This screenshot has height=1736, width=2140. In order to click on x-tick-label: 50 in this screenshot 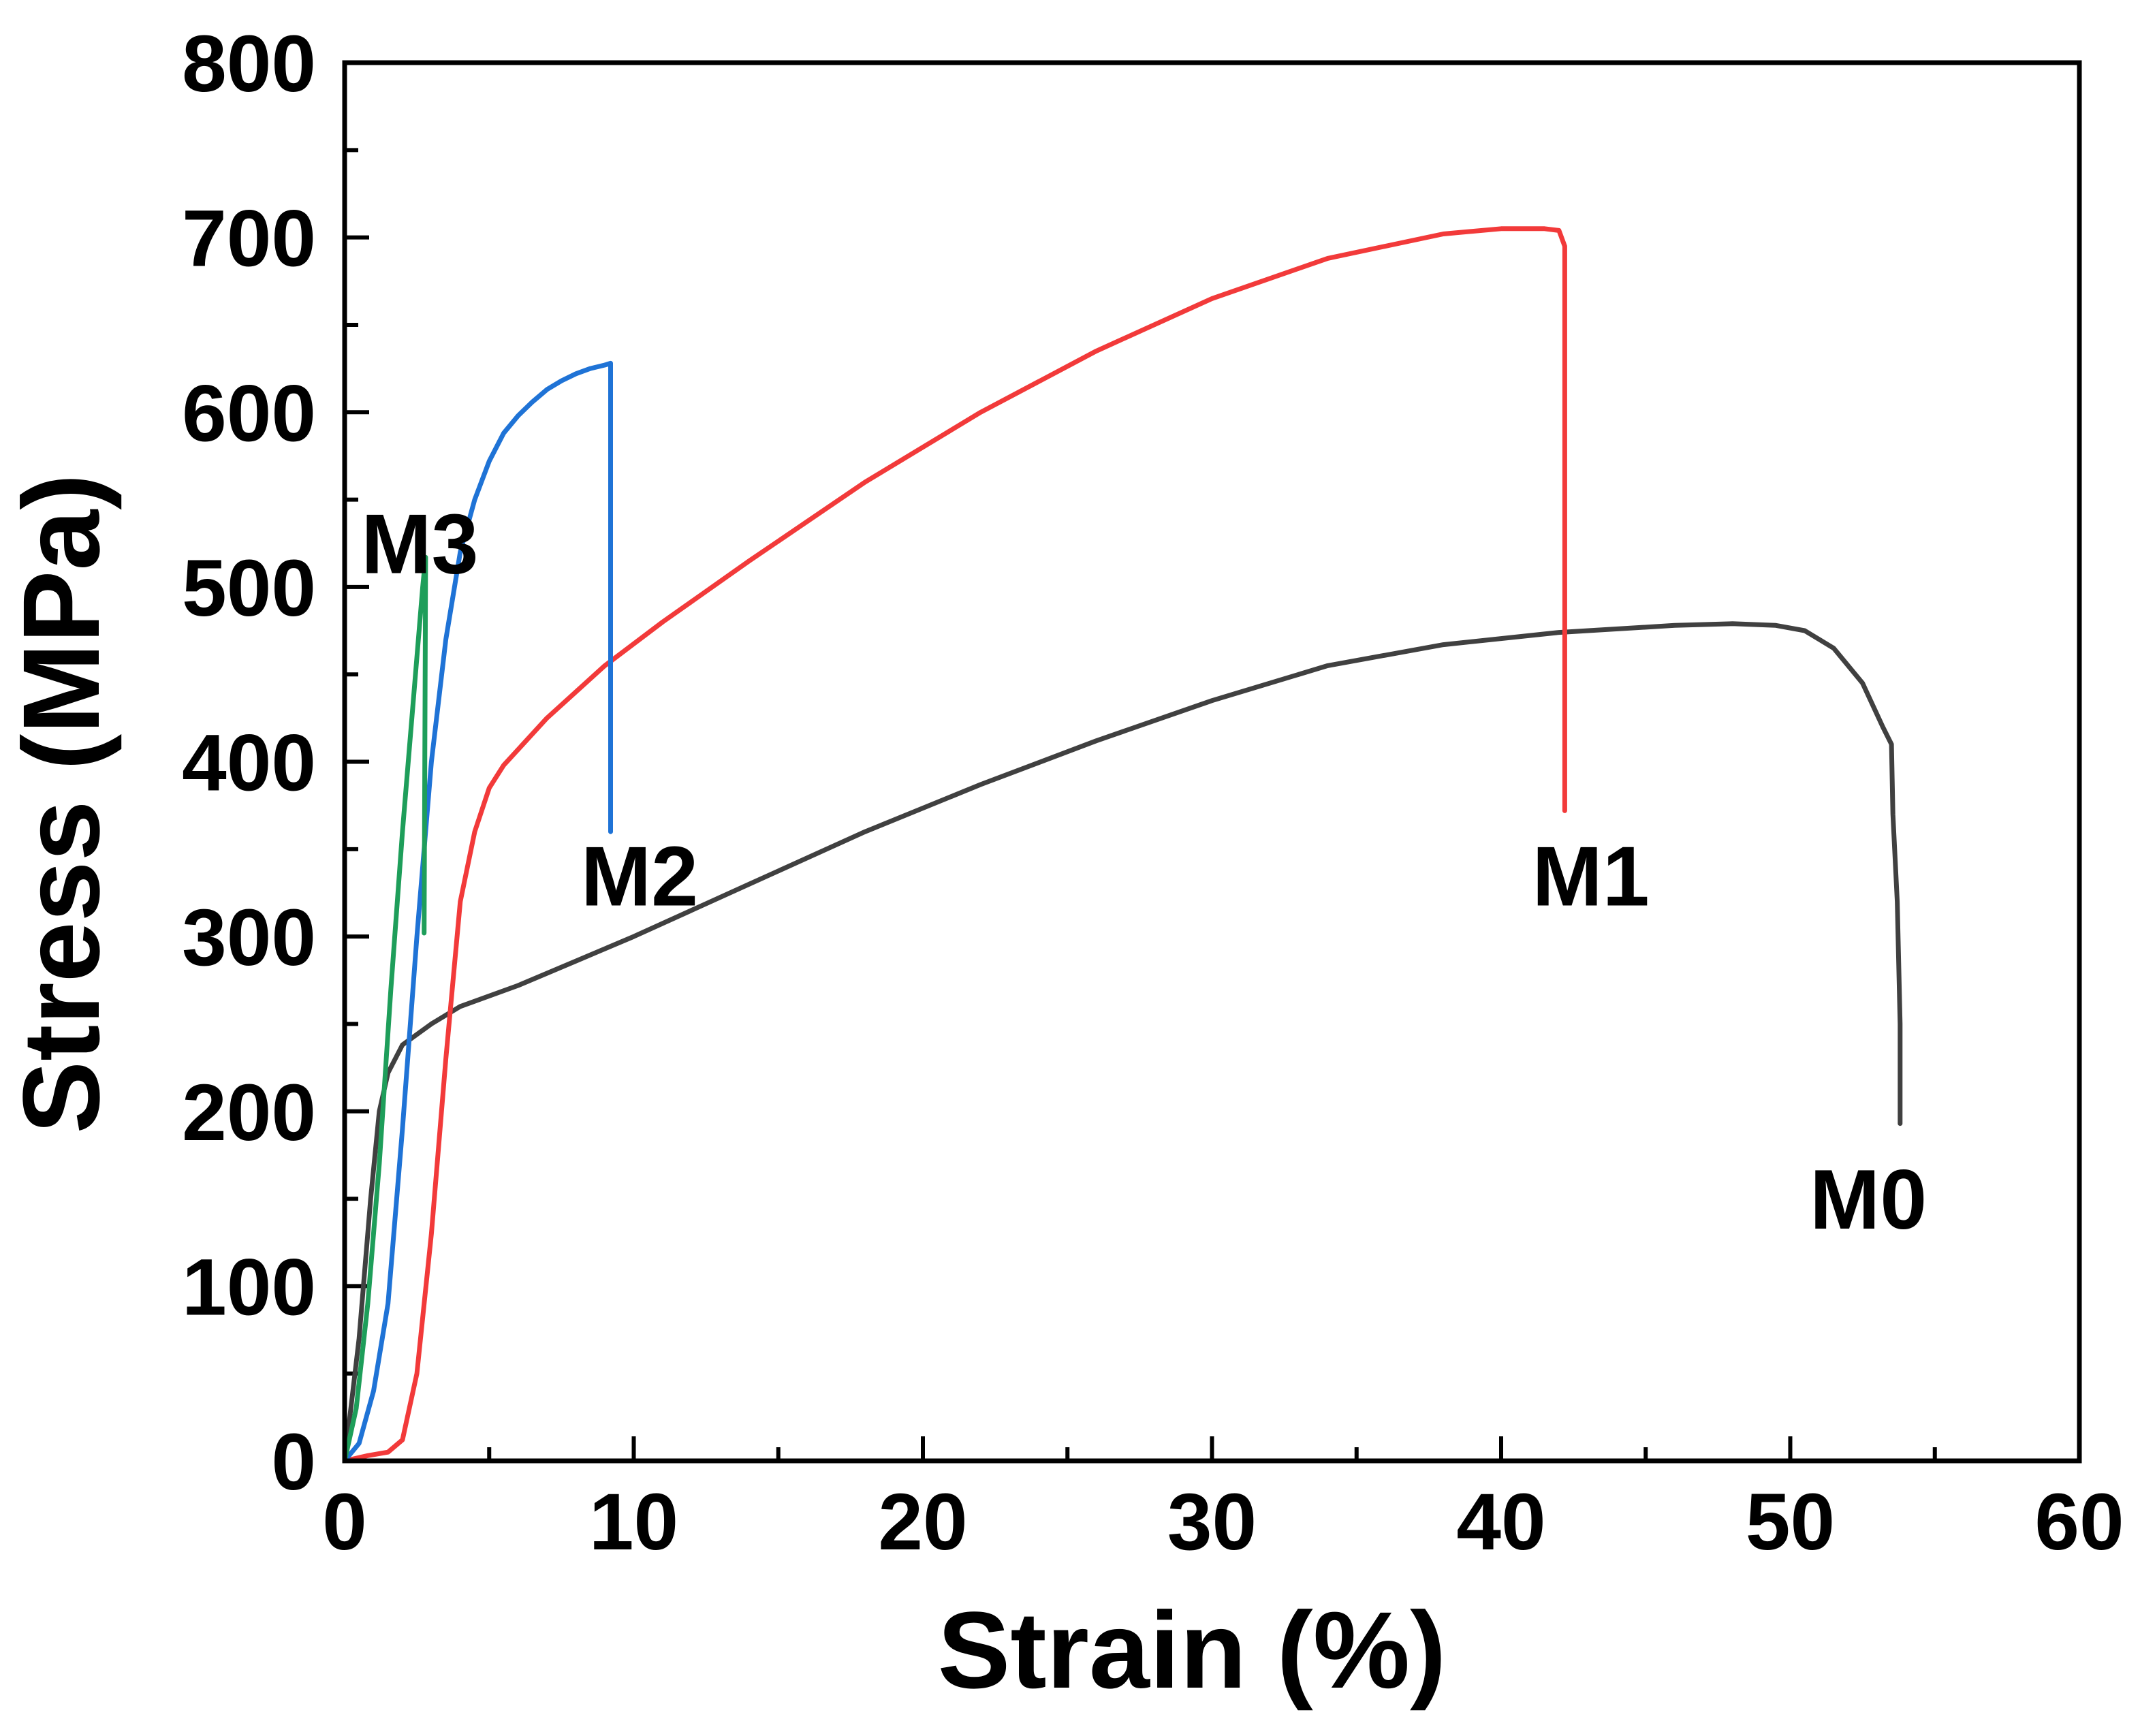, I will do `click(1791, 1522)`.